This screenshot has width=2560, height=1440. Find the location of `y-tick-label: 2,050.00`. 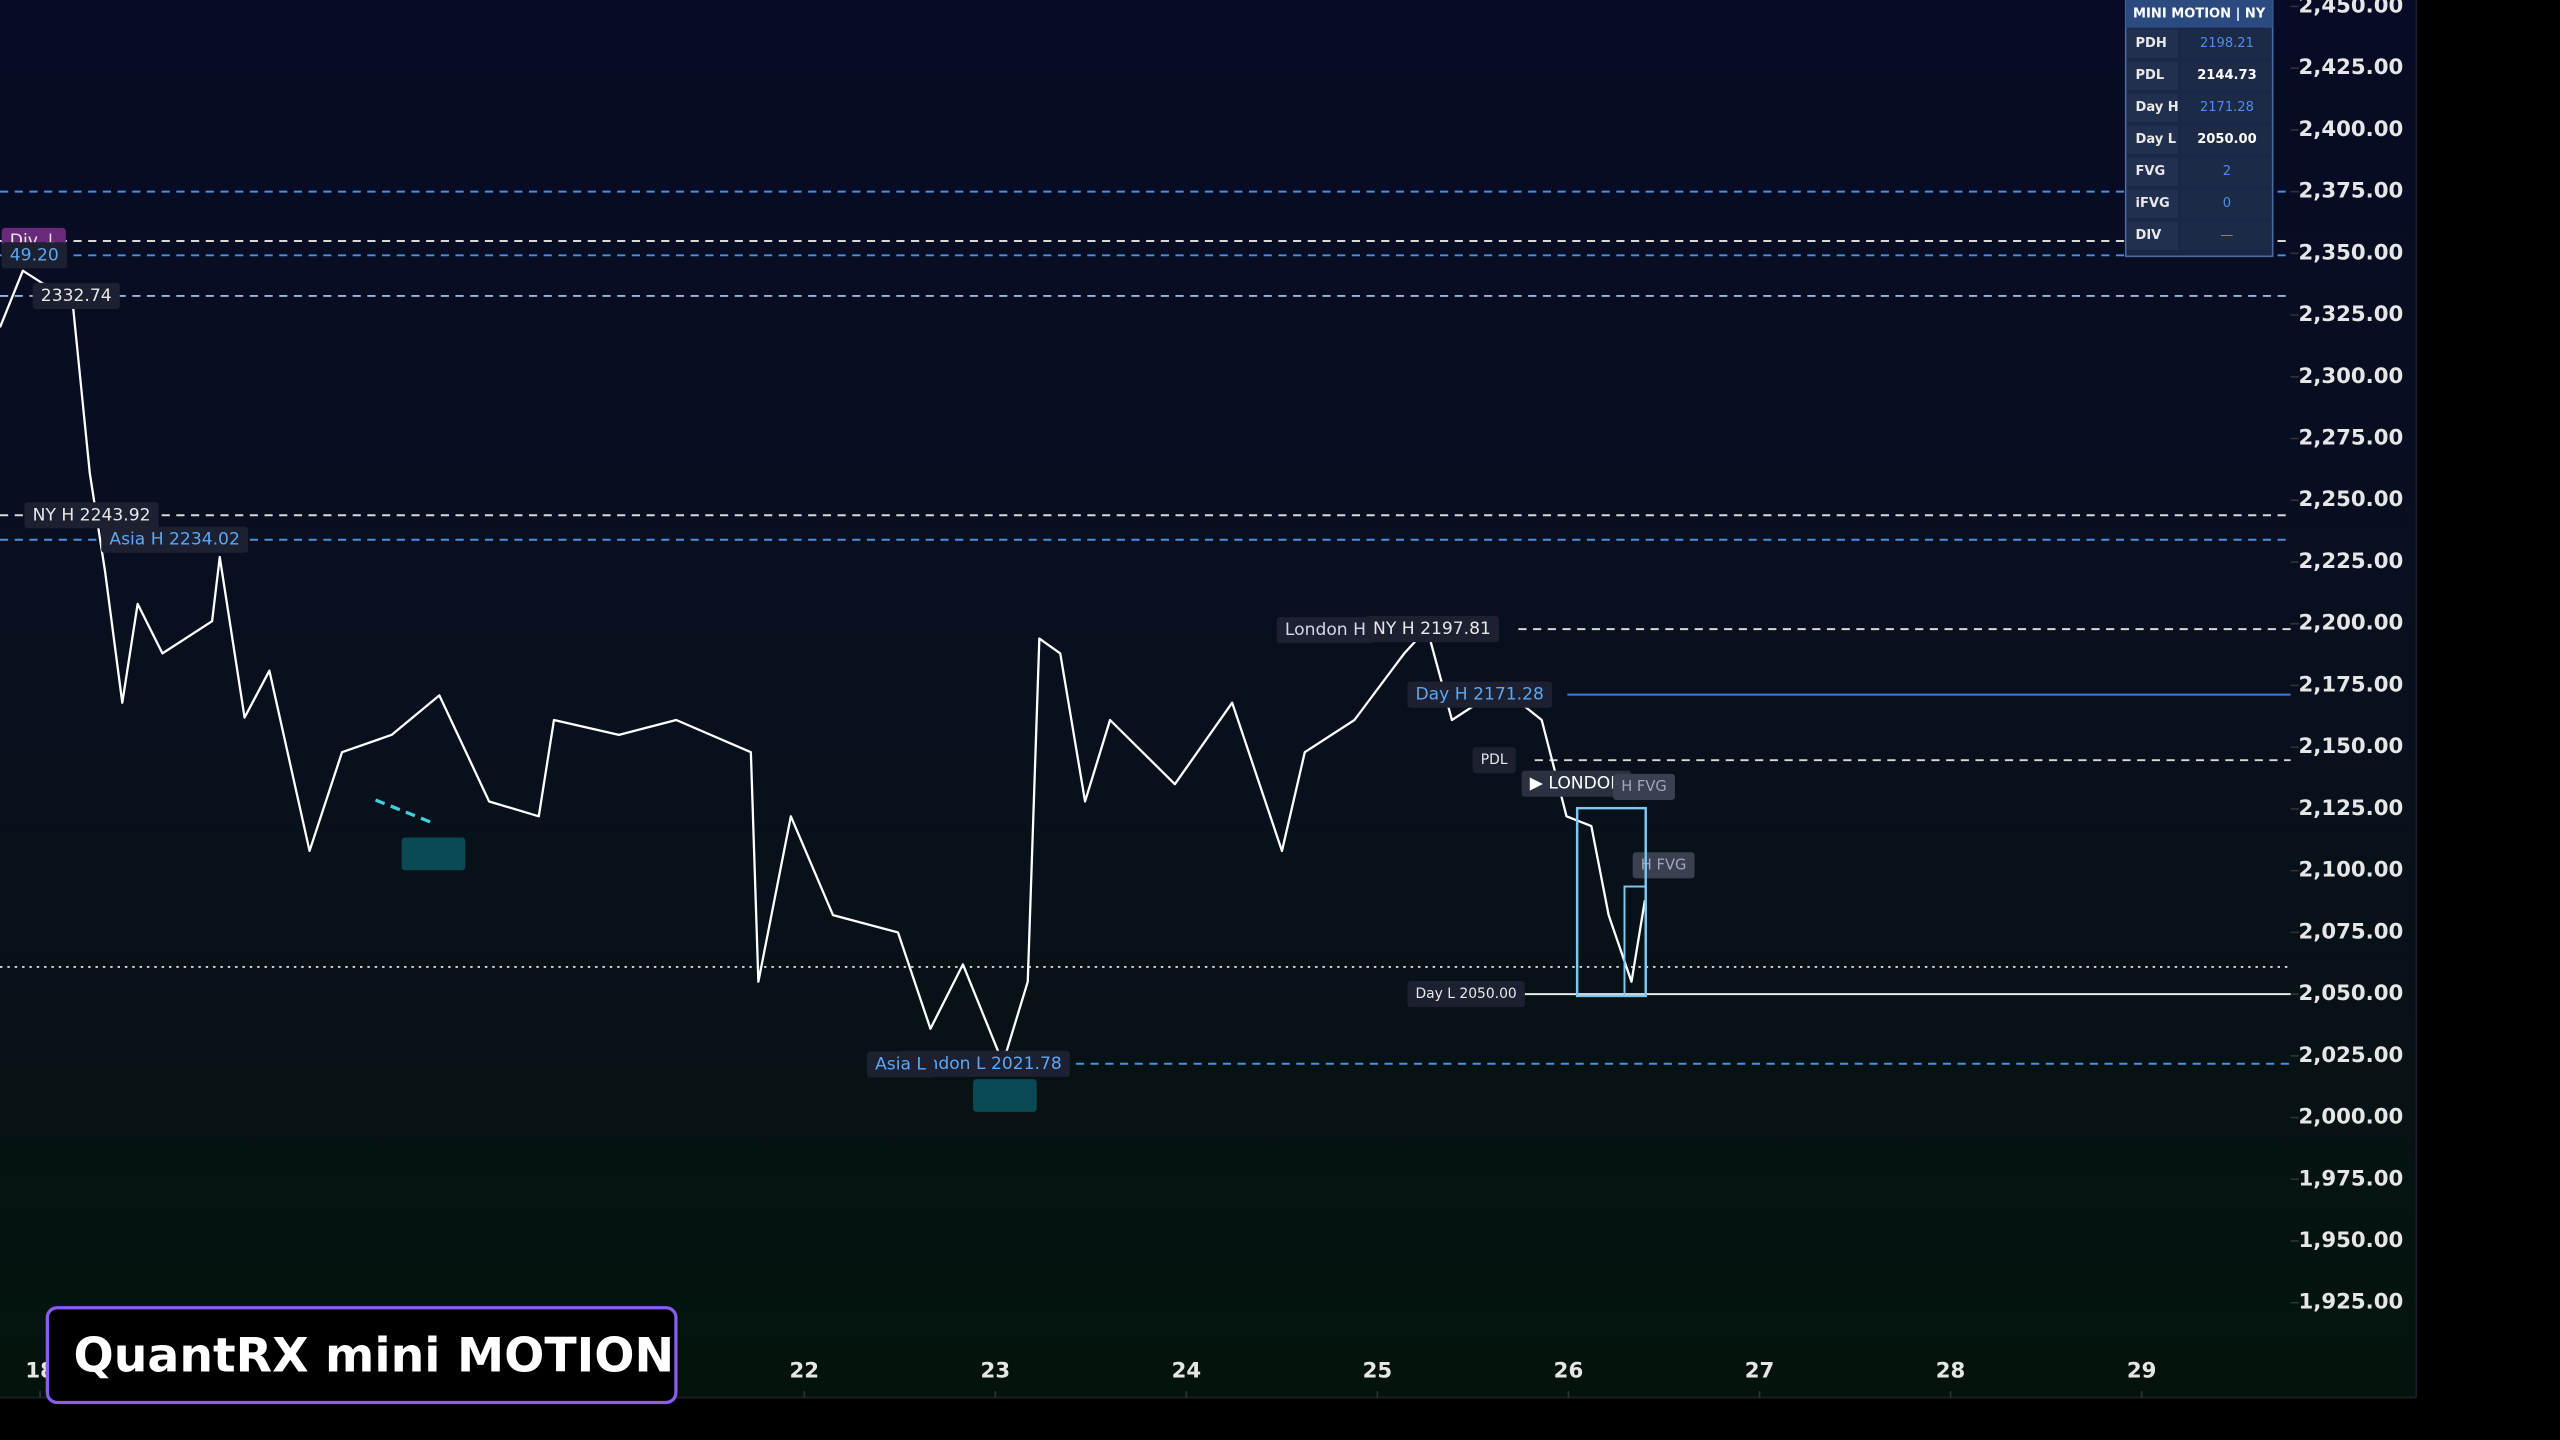

y-tick-label: 2,050.00 is located at coordinates (2351, 993).